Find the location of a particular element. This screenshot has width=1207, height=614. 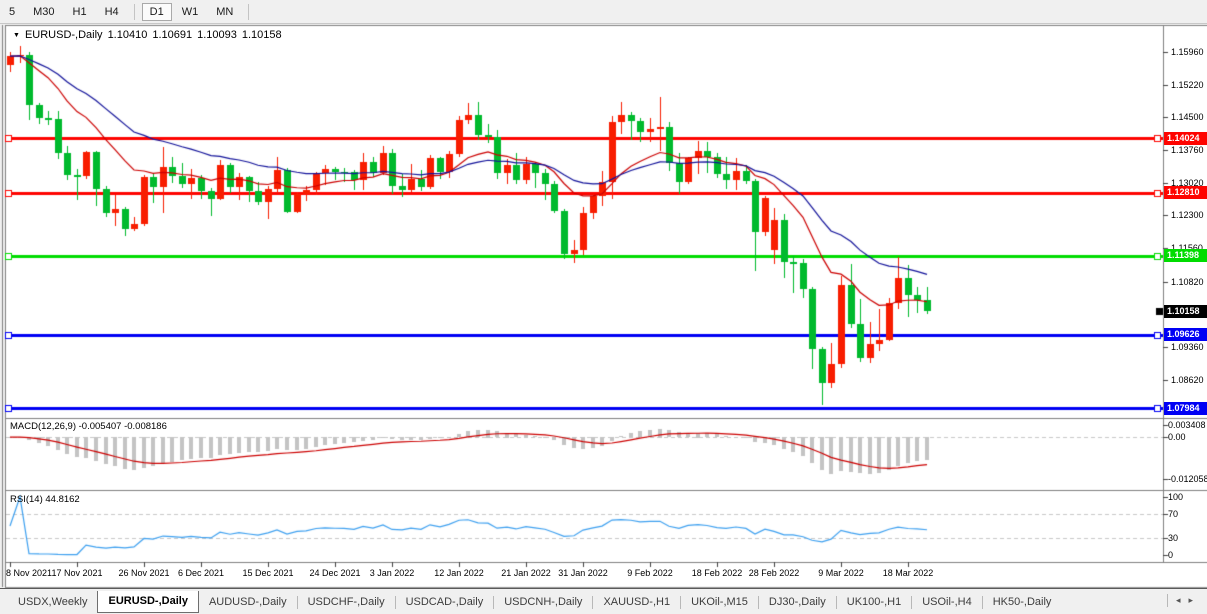

price-tick-label: 1.15960 is located at coordinates (1187, 52).